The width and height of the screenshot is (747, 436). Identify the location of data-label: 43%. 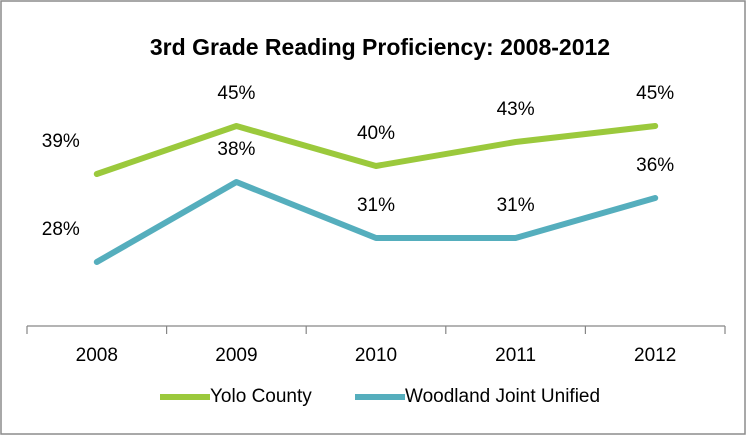
(516, 109).